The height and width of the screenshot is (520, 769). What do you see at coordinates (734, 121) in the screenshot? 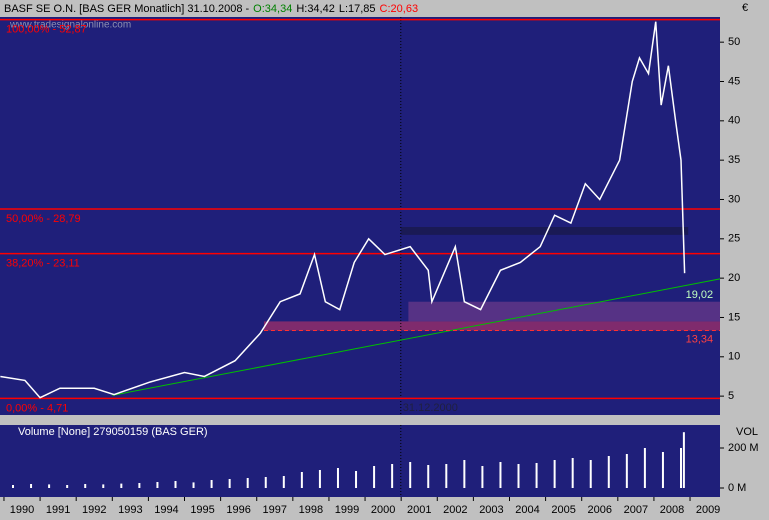
I see `y-tick-label: 40` at bounding box center [734, 121].